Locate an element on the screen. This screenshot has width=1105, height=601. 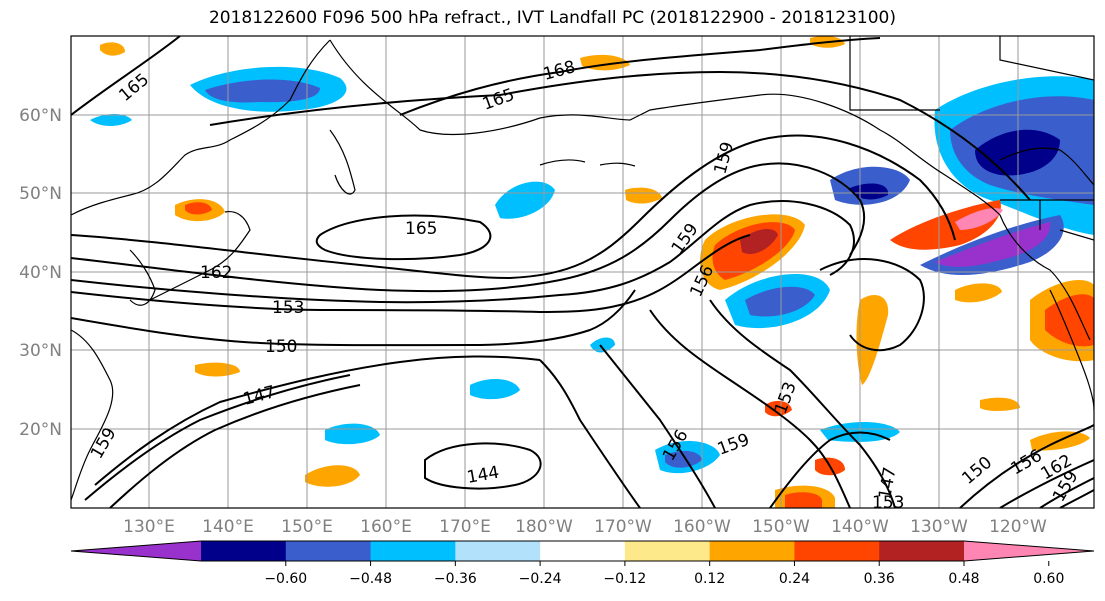
contour-label: 144 is located at coordinates (482, 475).